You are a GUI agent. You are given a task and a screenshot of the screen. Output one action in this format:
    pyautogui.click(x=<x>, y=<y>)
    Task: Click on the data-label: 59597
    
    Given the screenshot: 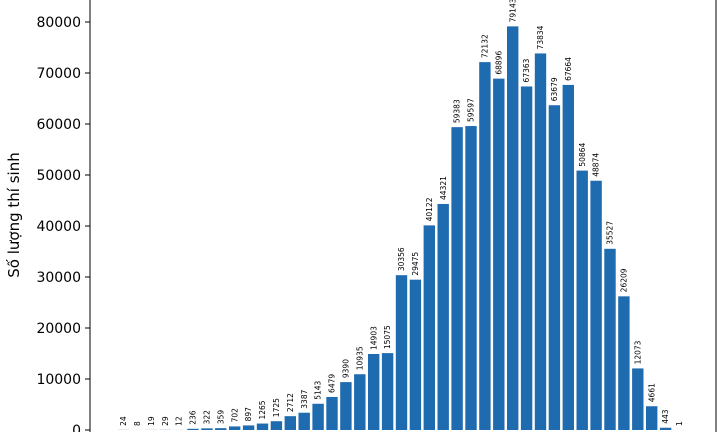 What is the action you would take?
    pyautogui.click(x=471, y=110)
    